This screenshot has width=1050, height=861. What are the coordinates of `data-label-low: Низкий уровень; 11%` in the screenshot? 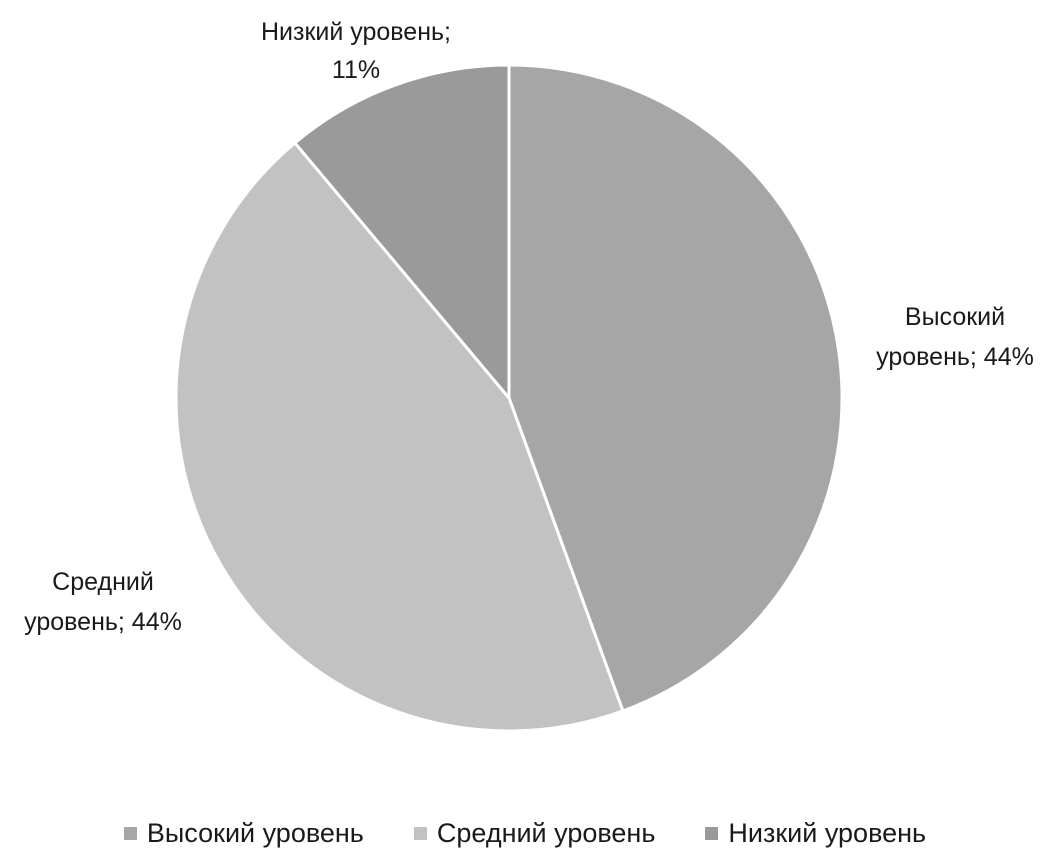 It's located at (356, 51).